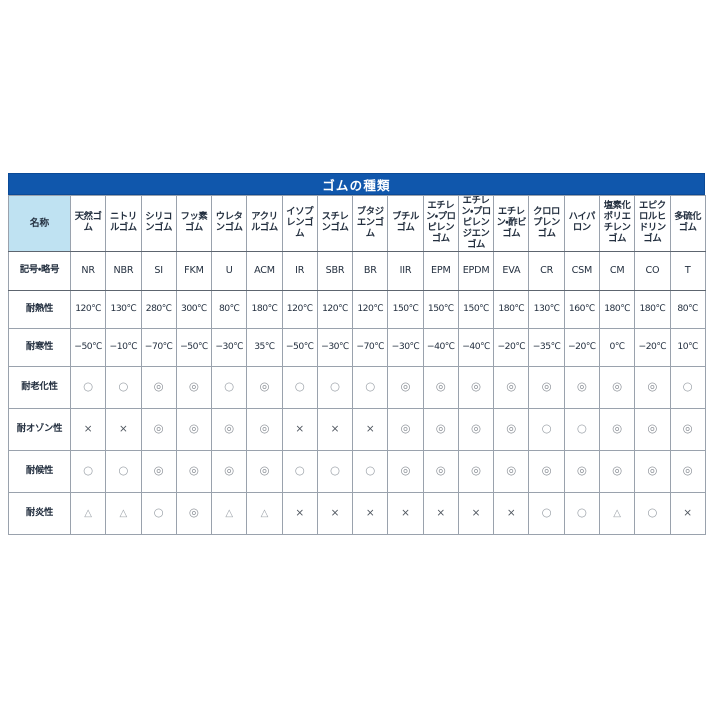  What do you see at coordinates (652, 347) in the screenshot?
I see `cell-2-16: −20℃` at bounding box center [652, 347].